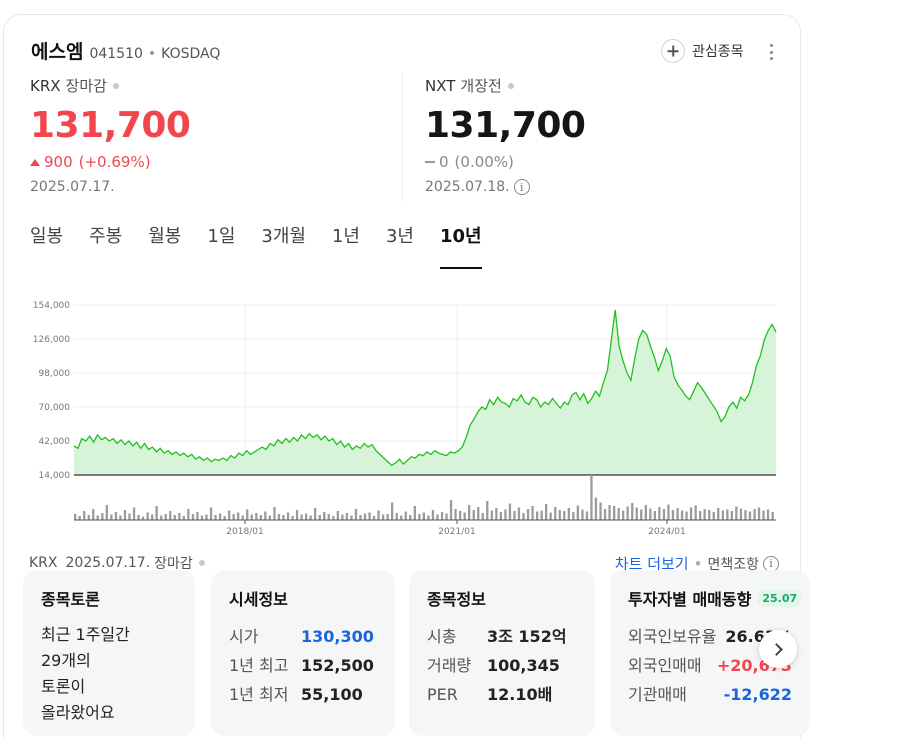  Describe the element at coordinates (430, 162) in the screenshot. I see `flat-dash-icon` at that location.